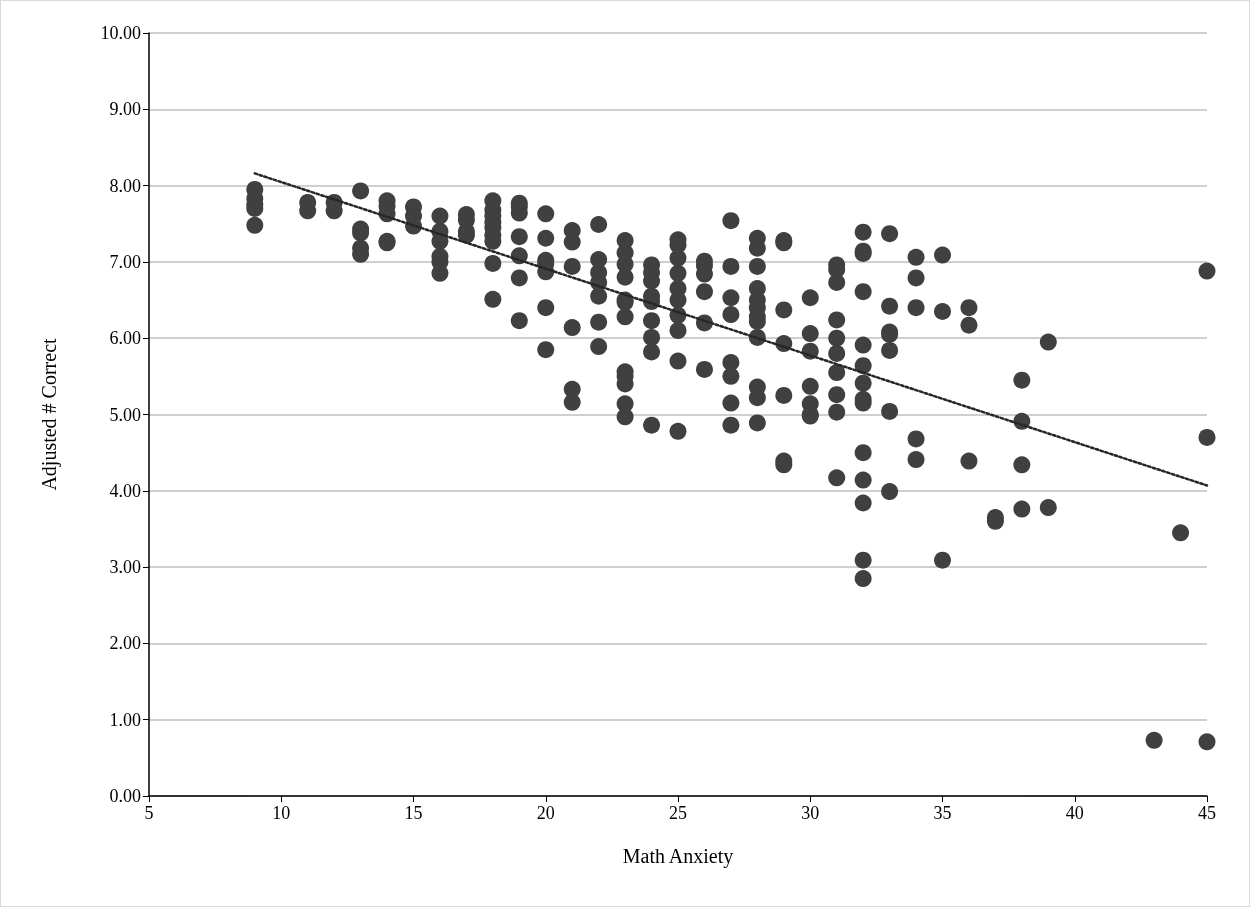 The image size is (1250, 907). Describe the element at coordinates (125, 185) in the screenshot. I see `y-tick-label: 8.00` at that location.